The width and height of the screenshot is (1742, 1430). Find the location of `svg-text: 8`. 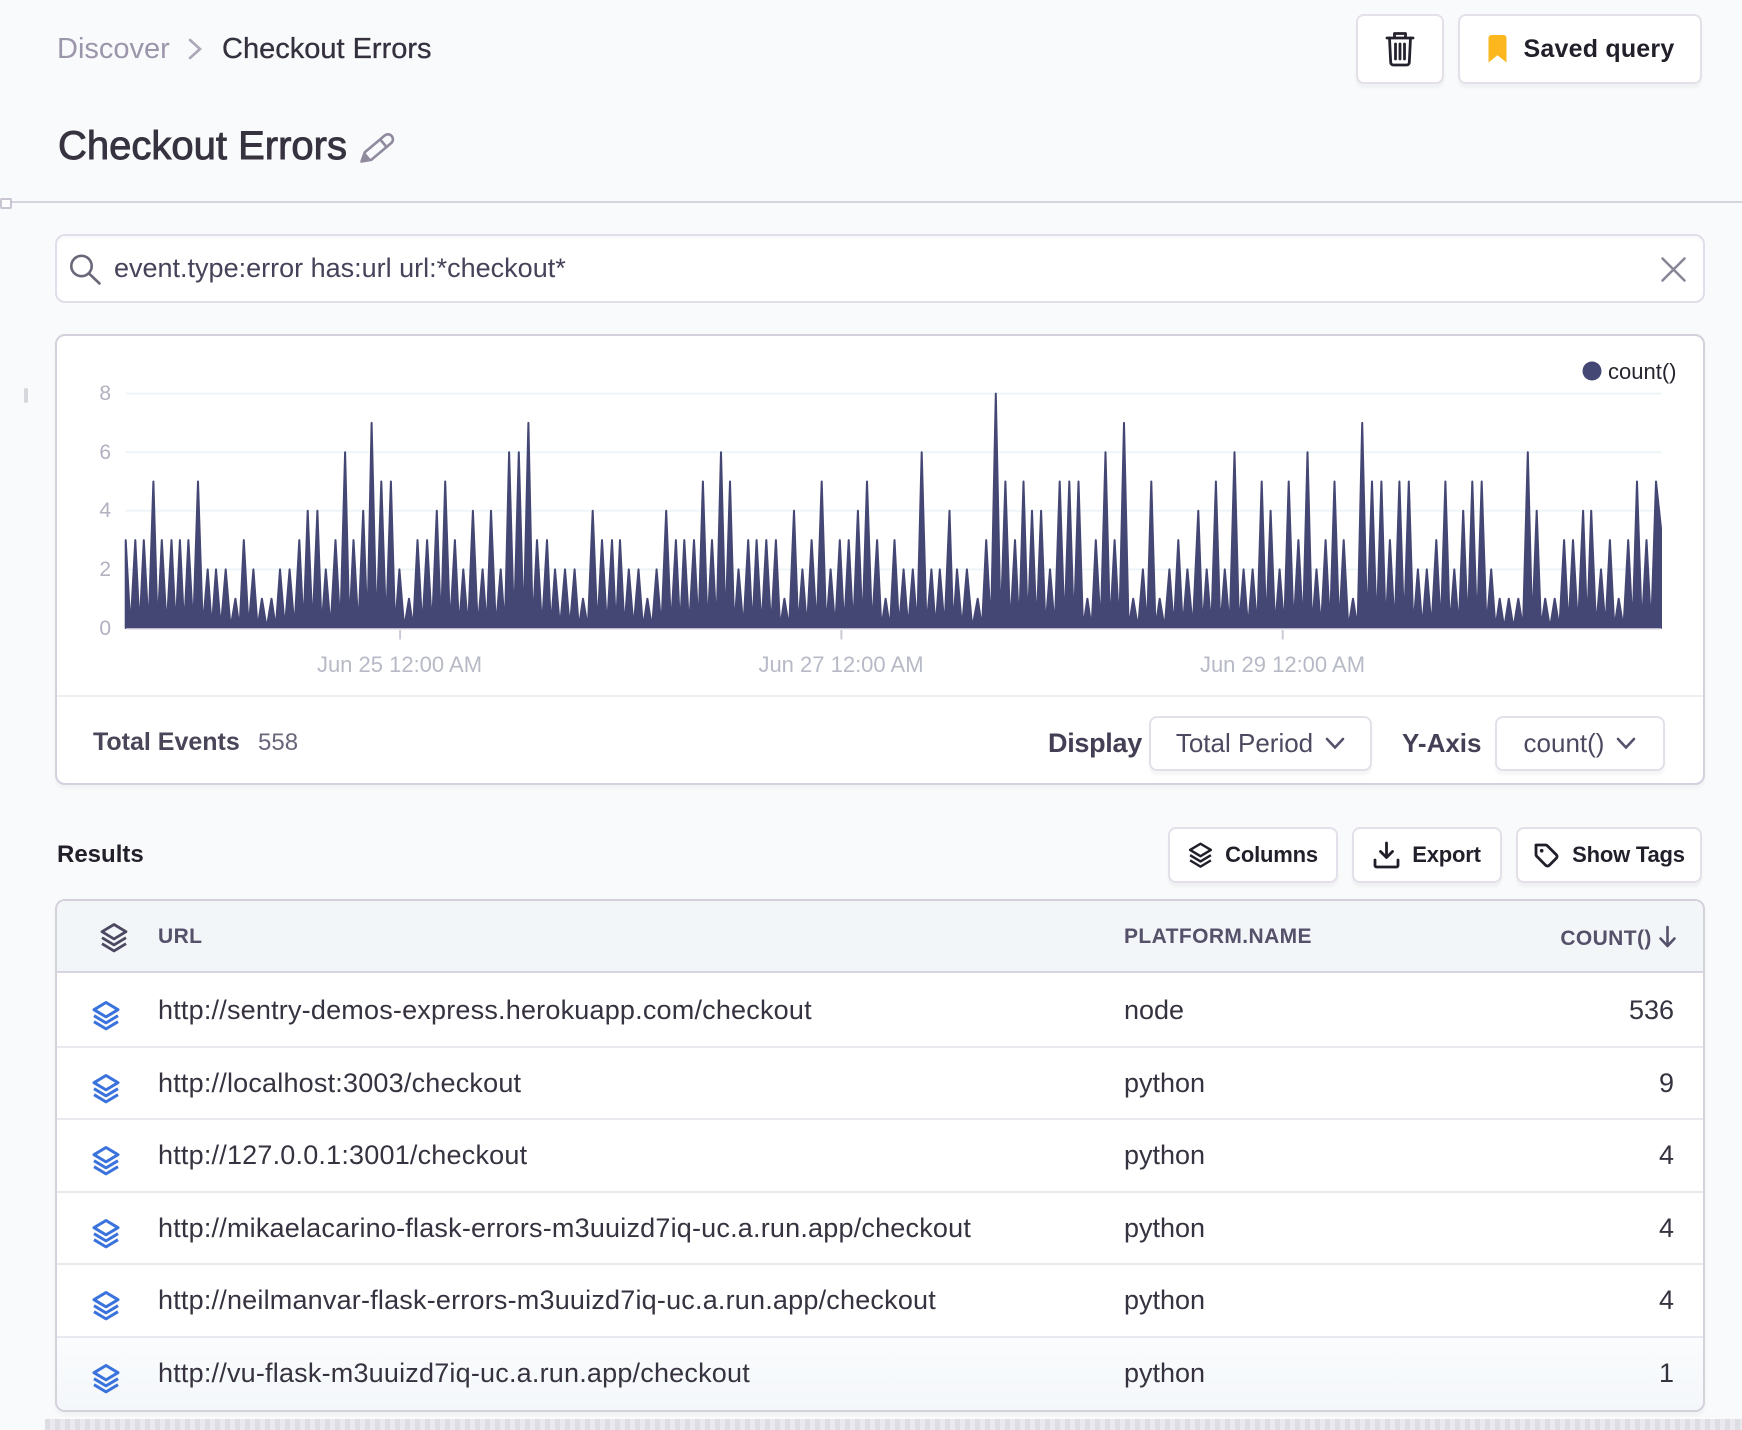

svg-text: 8 is located at coordinates (105, 393).